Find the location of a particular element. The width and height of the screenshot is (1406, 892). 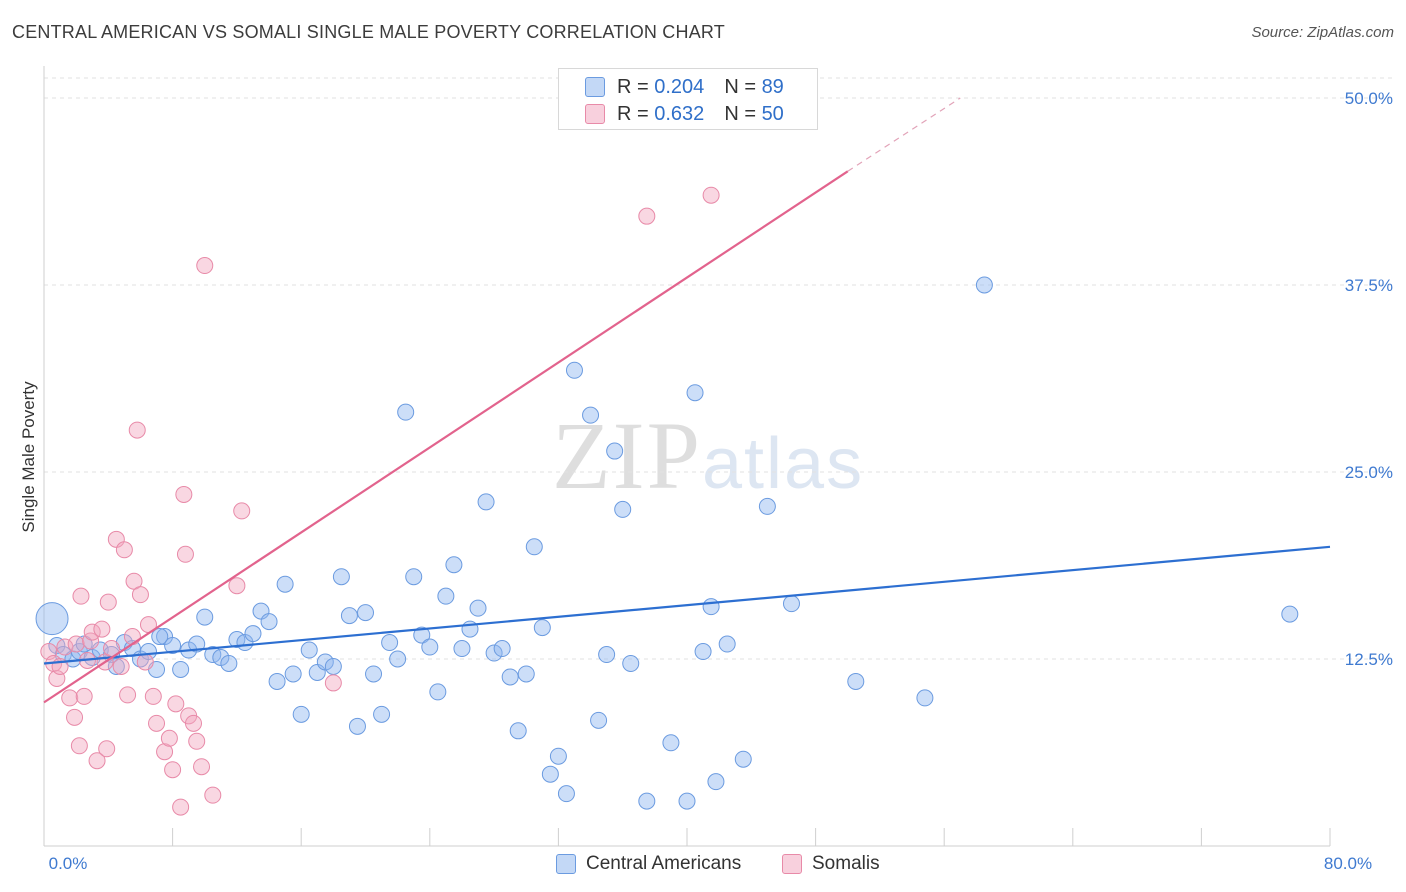

x-tick-label: 0.0% is located at coordinates (68, 863).